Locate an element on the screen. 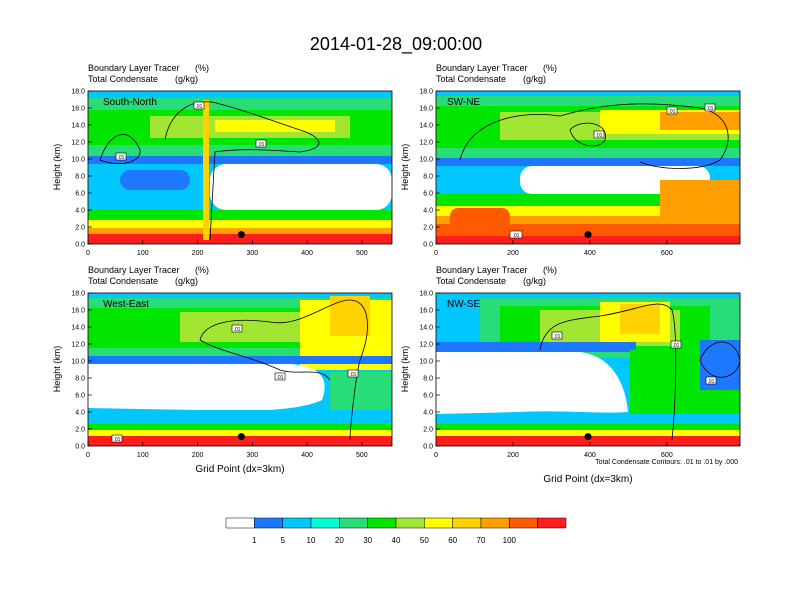 The image size is (792, 612). y-tick-label: 14.0 is located at coordinates (426, 328).